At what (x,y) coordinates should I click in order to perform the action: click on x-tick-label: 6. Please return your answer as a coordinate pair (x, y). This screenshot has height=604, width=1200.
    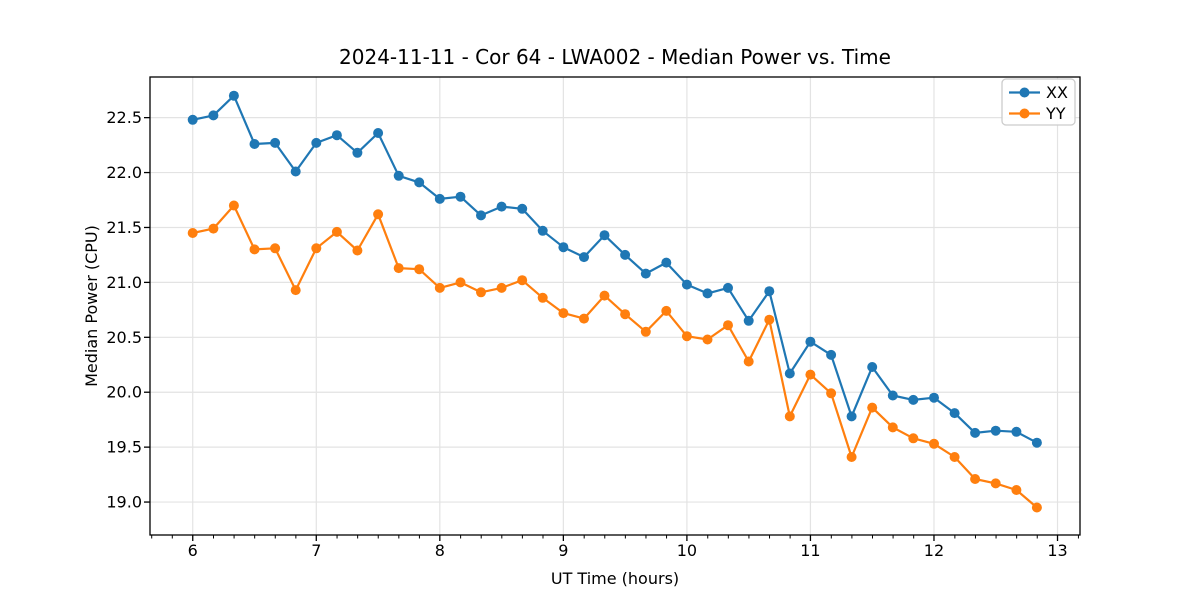
    Looking at the image, I should click on (193, 550).